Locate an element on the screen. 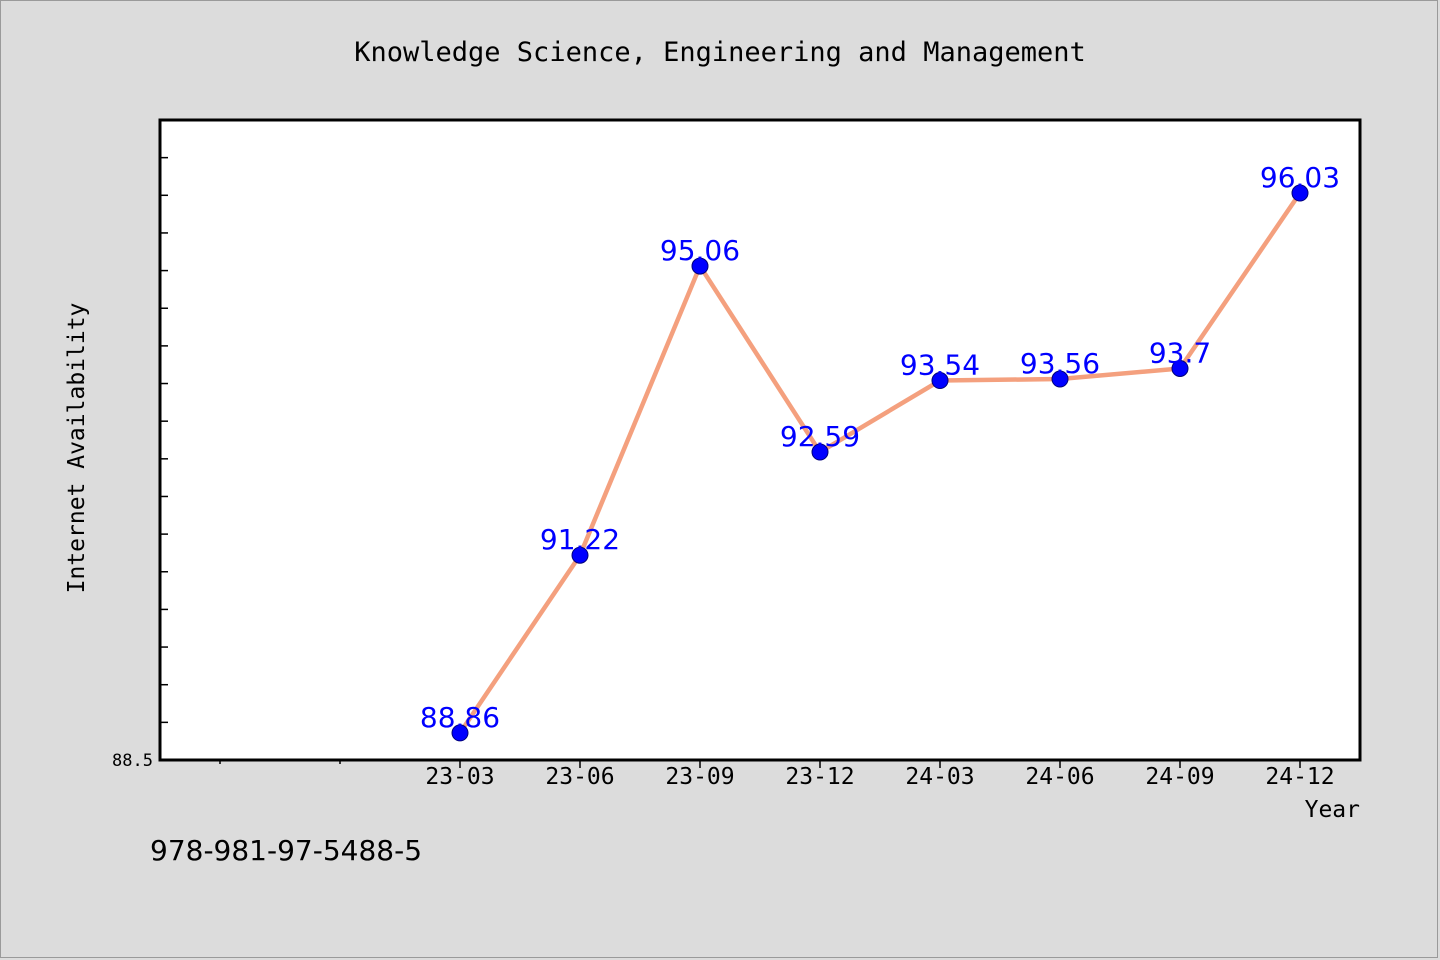  y-axis-ticks is located at coordinates (164, 440).